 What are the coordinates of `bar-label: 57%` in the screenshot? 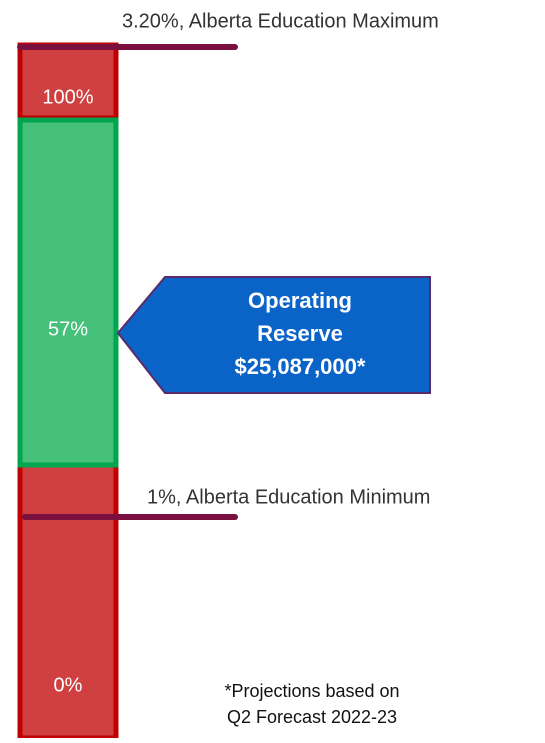 It's located at (68, 329).